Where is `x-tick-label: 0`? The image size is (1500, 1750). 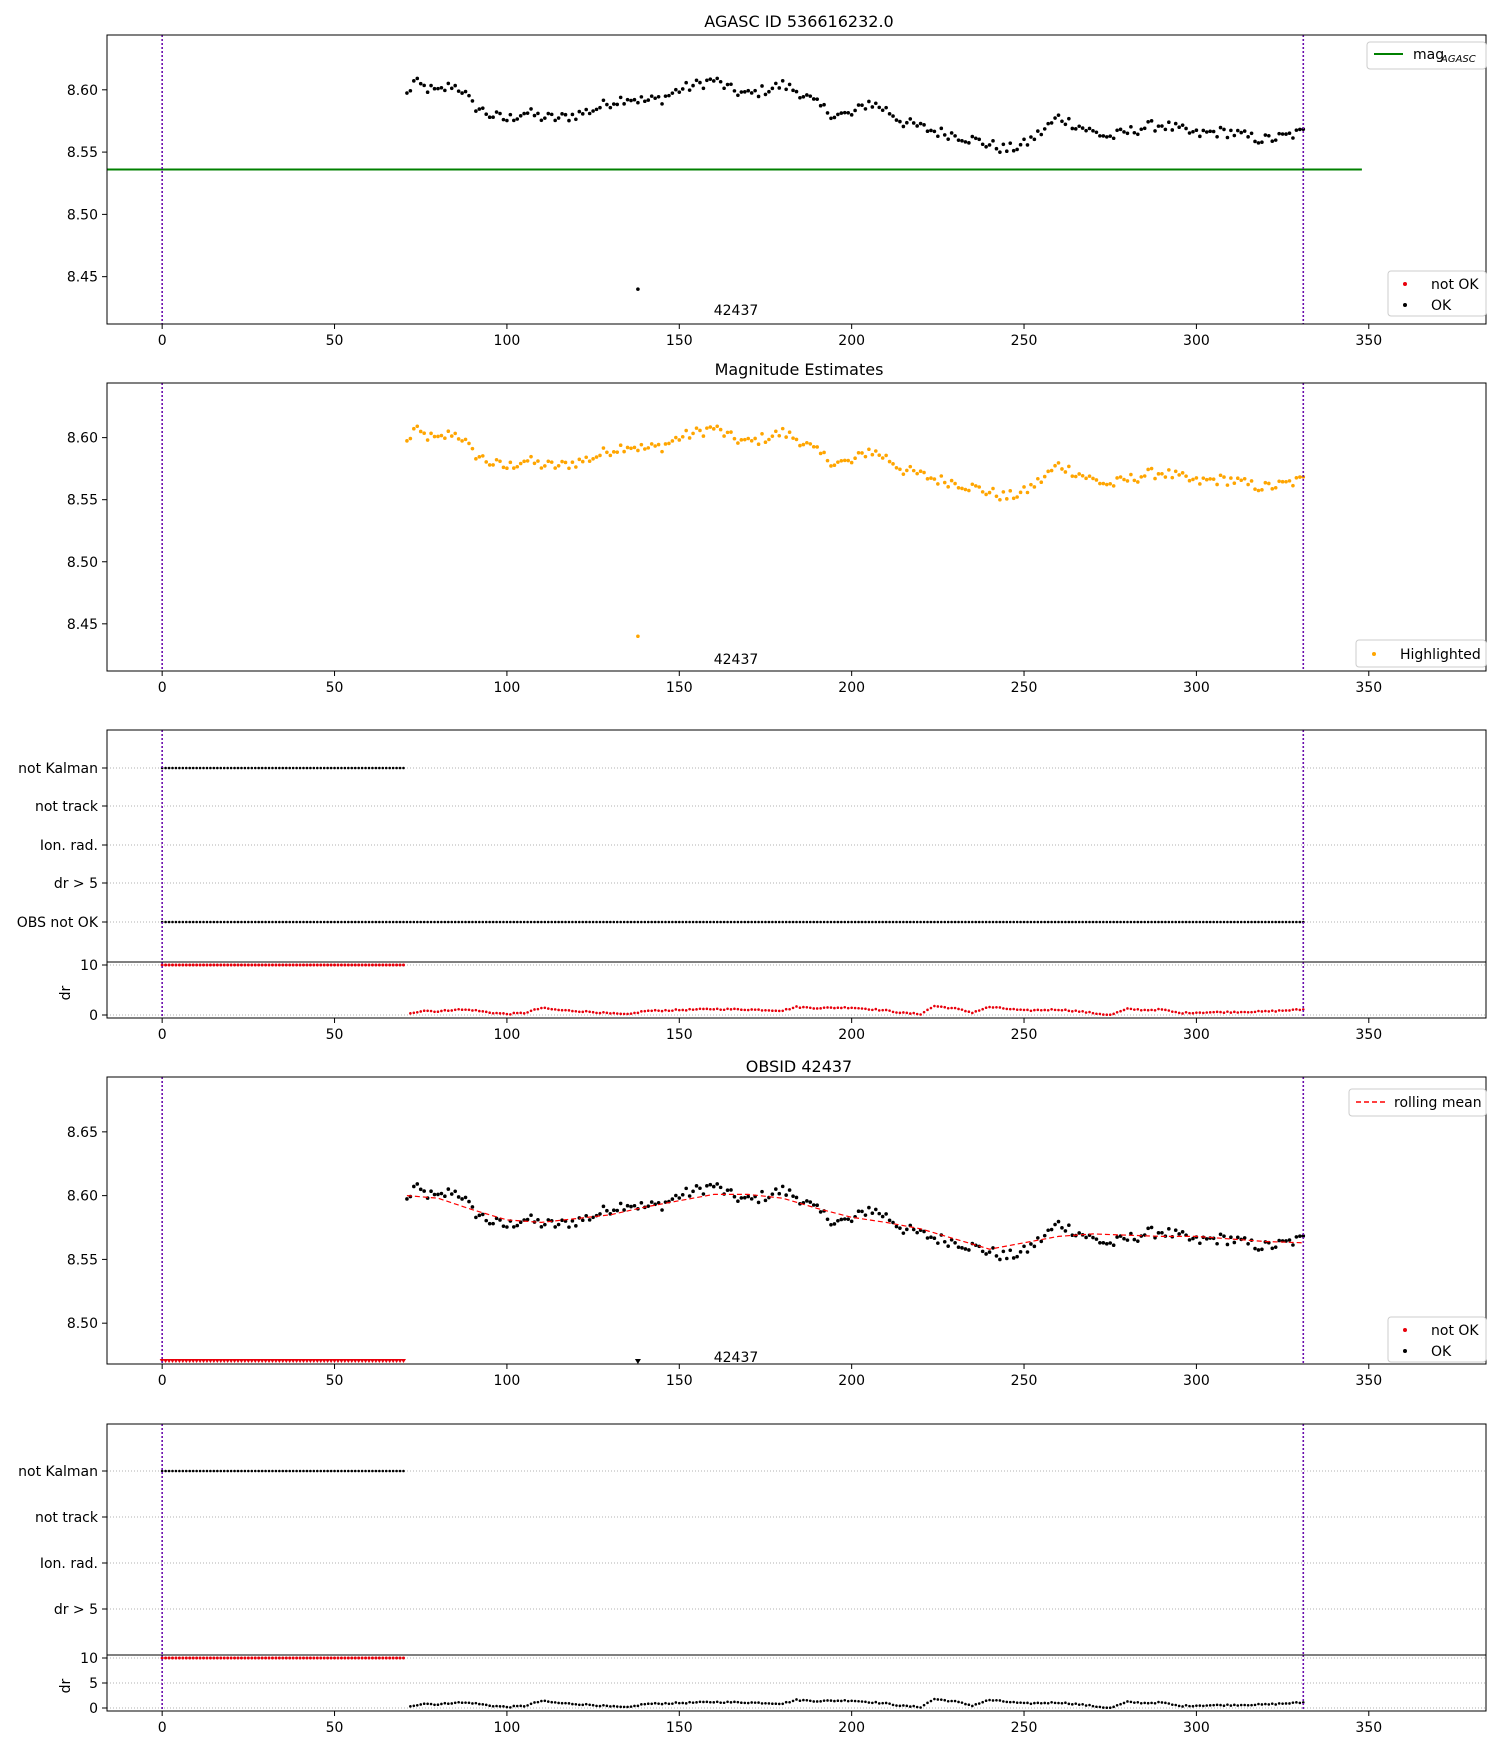
x-tick-label: 0 is located at coordinates (162, 1381).